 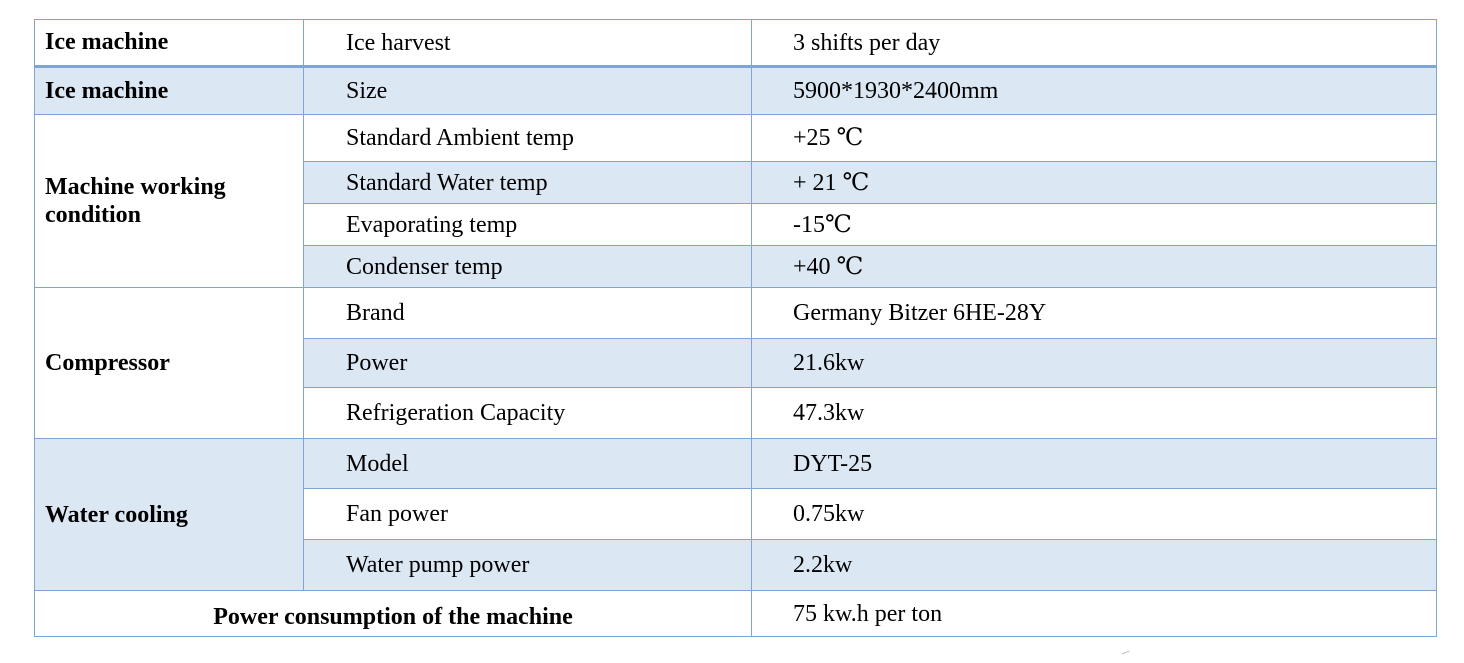 I want to click on parameter-cell: Brand, so click(x=527, y=313).